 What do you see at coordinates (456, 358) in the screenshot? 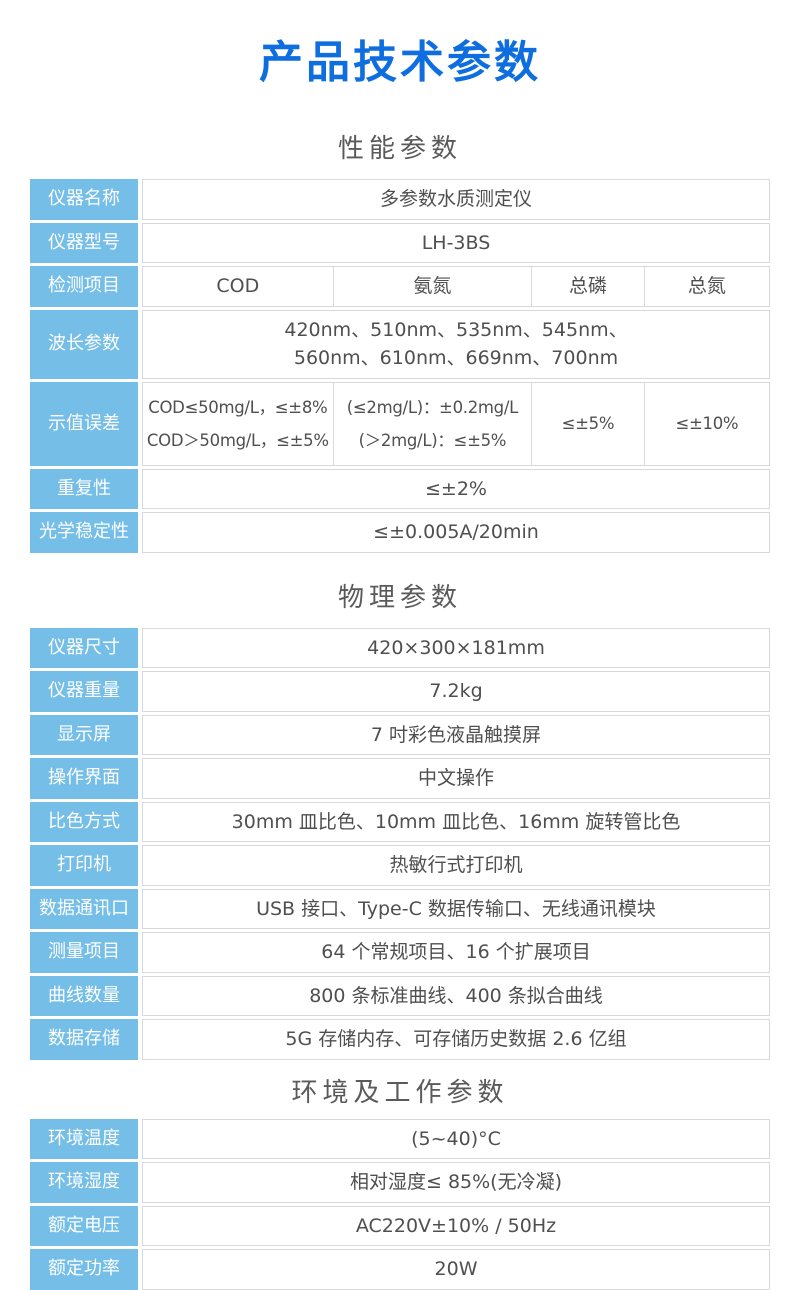
I see `cell-text: 560nm、610nm、669nm、700nm` at bounding box center [456, 358].